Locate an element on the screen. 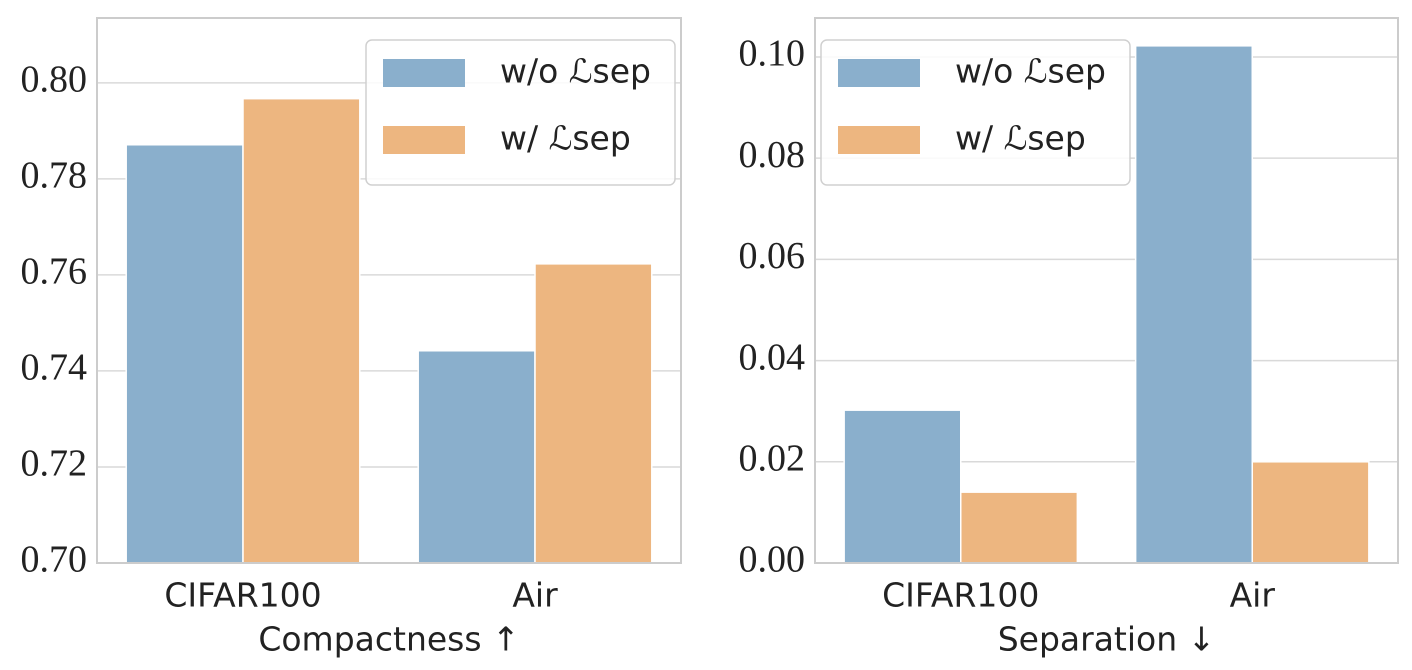 This screenshot has height=670, width=1412. y-tick-label: 0.02 is located at coordinates (772, 459).